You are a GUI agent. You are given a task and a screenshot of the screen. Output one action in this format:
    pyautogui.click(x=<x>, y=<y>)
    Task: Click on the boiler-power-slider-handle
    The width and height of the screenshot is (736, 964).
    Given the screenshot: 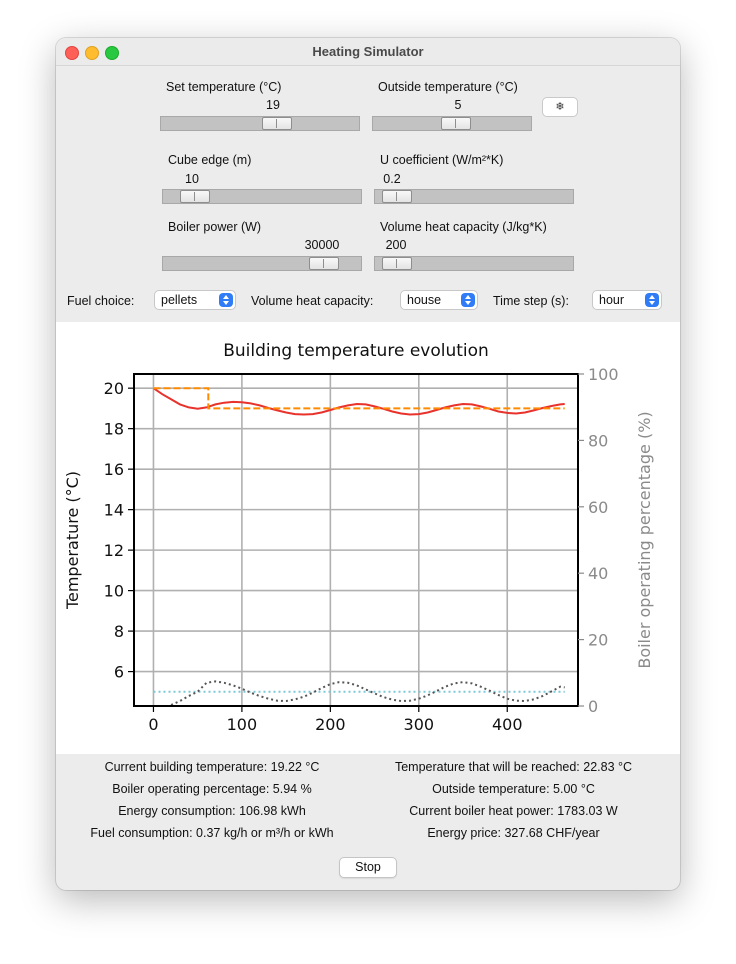 What is the action you would take?
    pyautogui.click(x=324, y=263)
    